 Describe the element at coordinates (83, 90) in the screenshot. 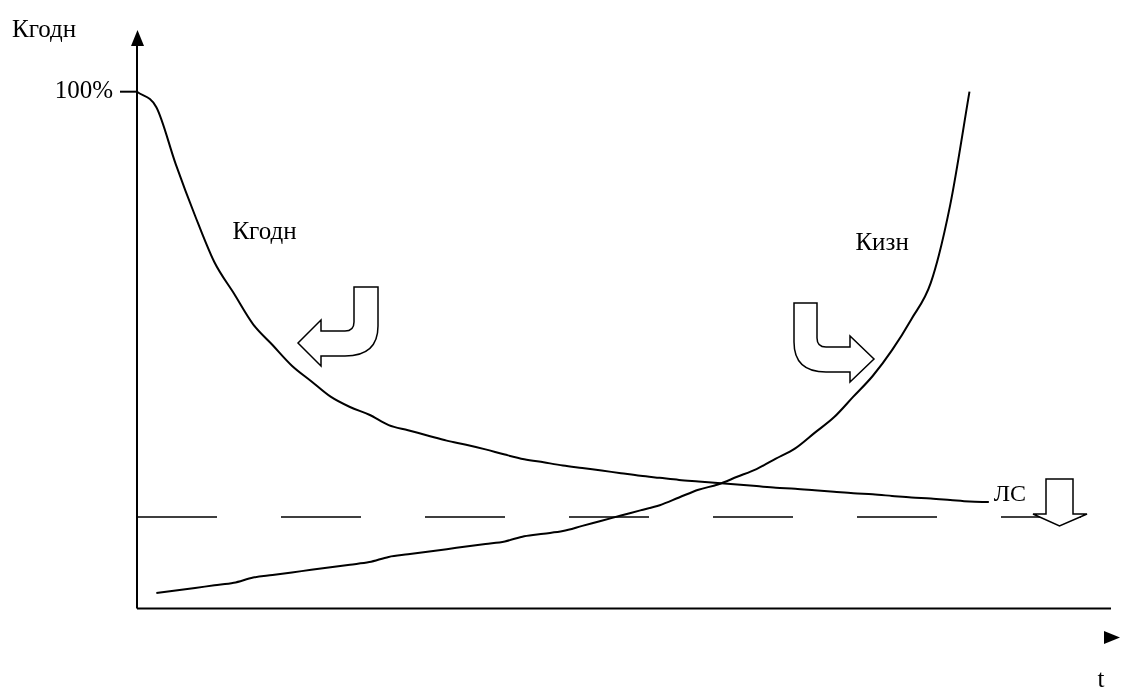

I see `text: 100%` at that location.